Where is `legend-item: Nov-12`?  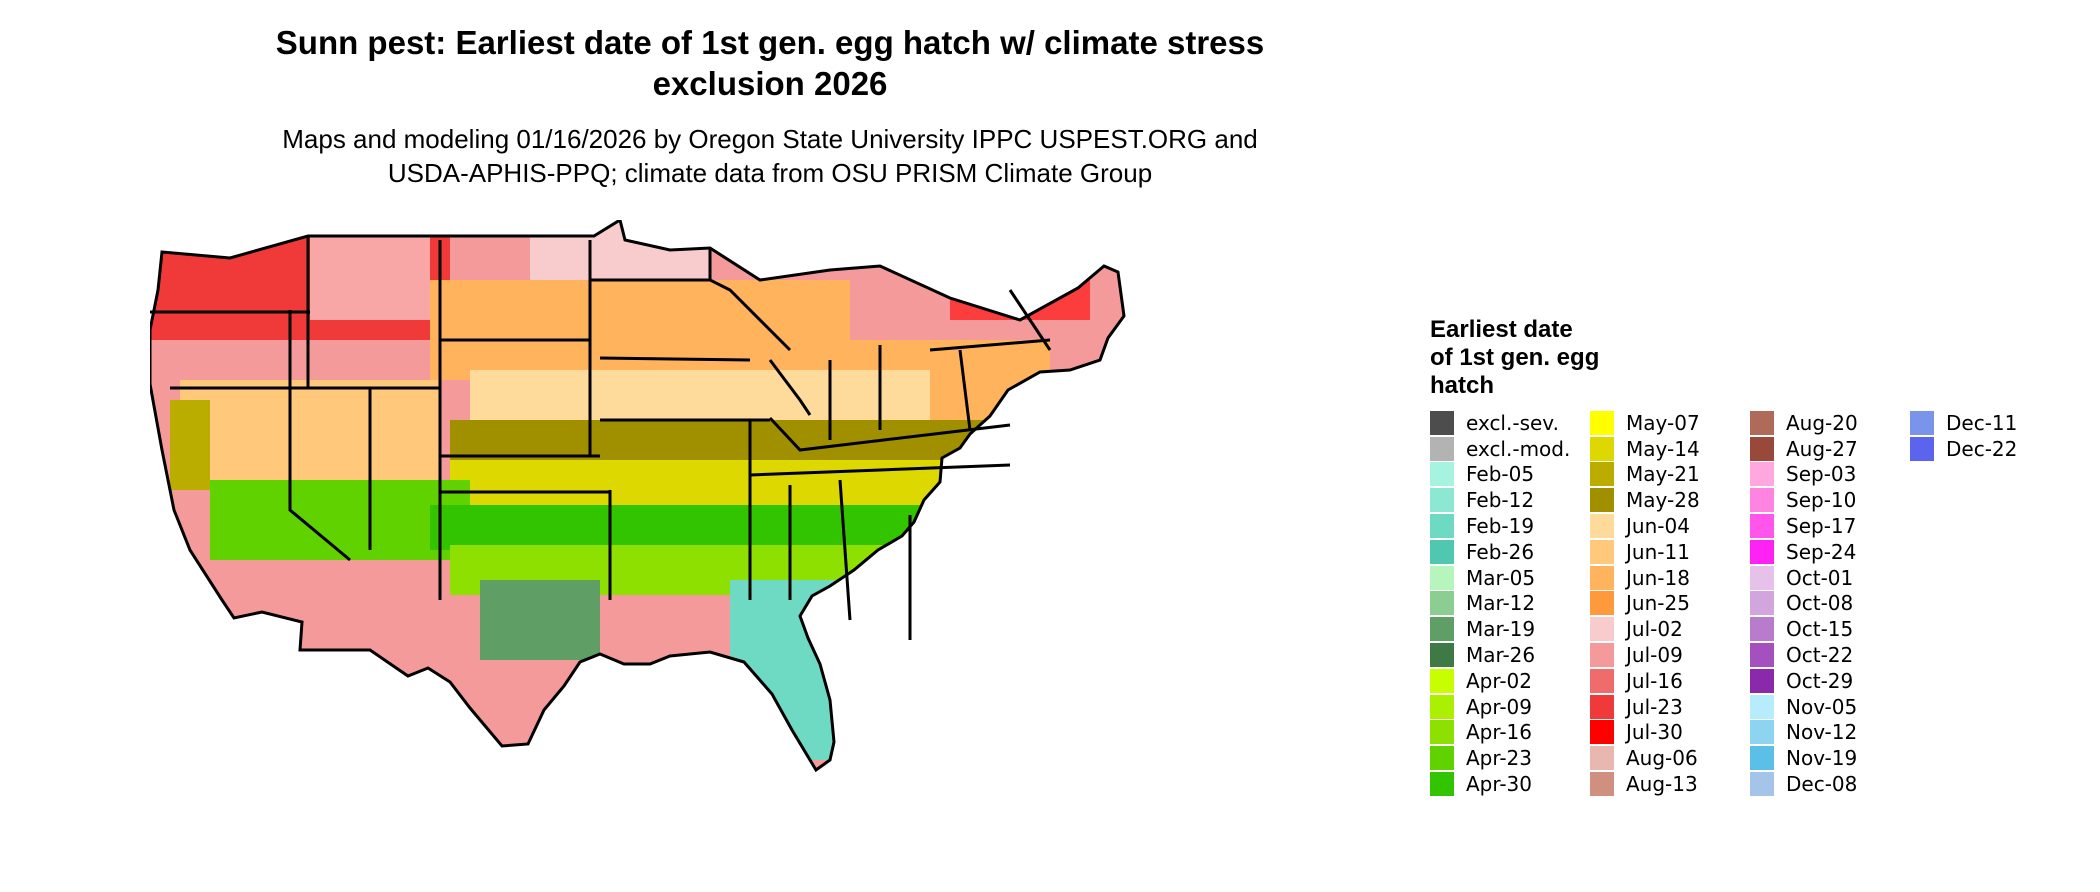 legend-item: Nov-12 is located at coordinates (1830, 733).